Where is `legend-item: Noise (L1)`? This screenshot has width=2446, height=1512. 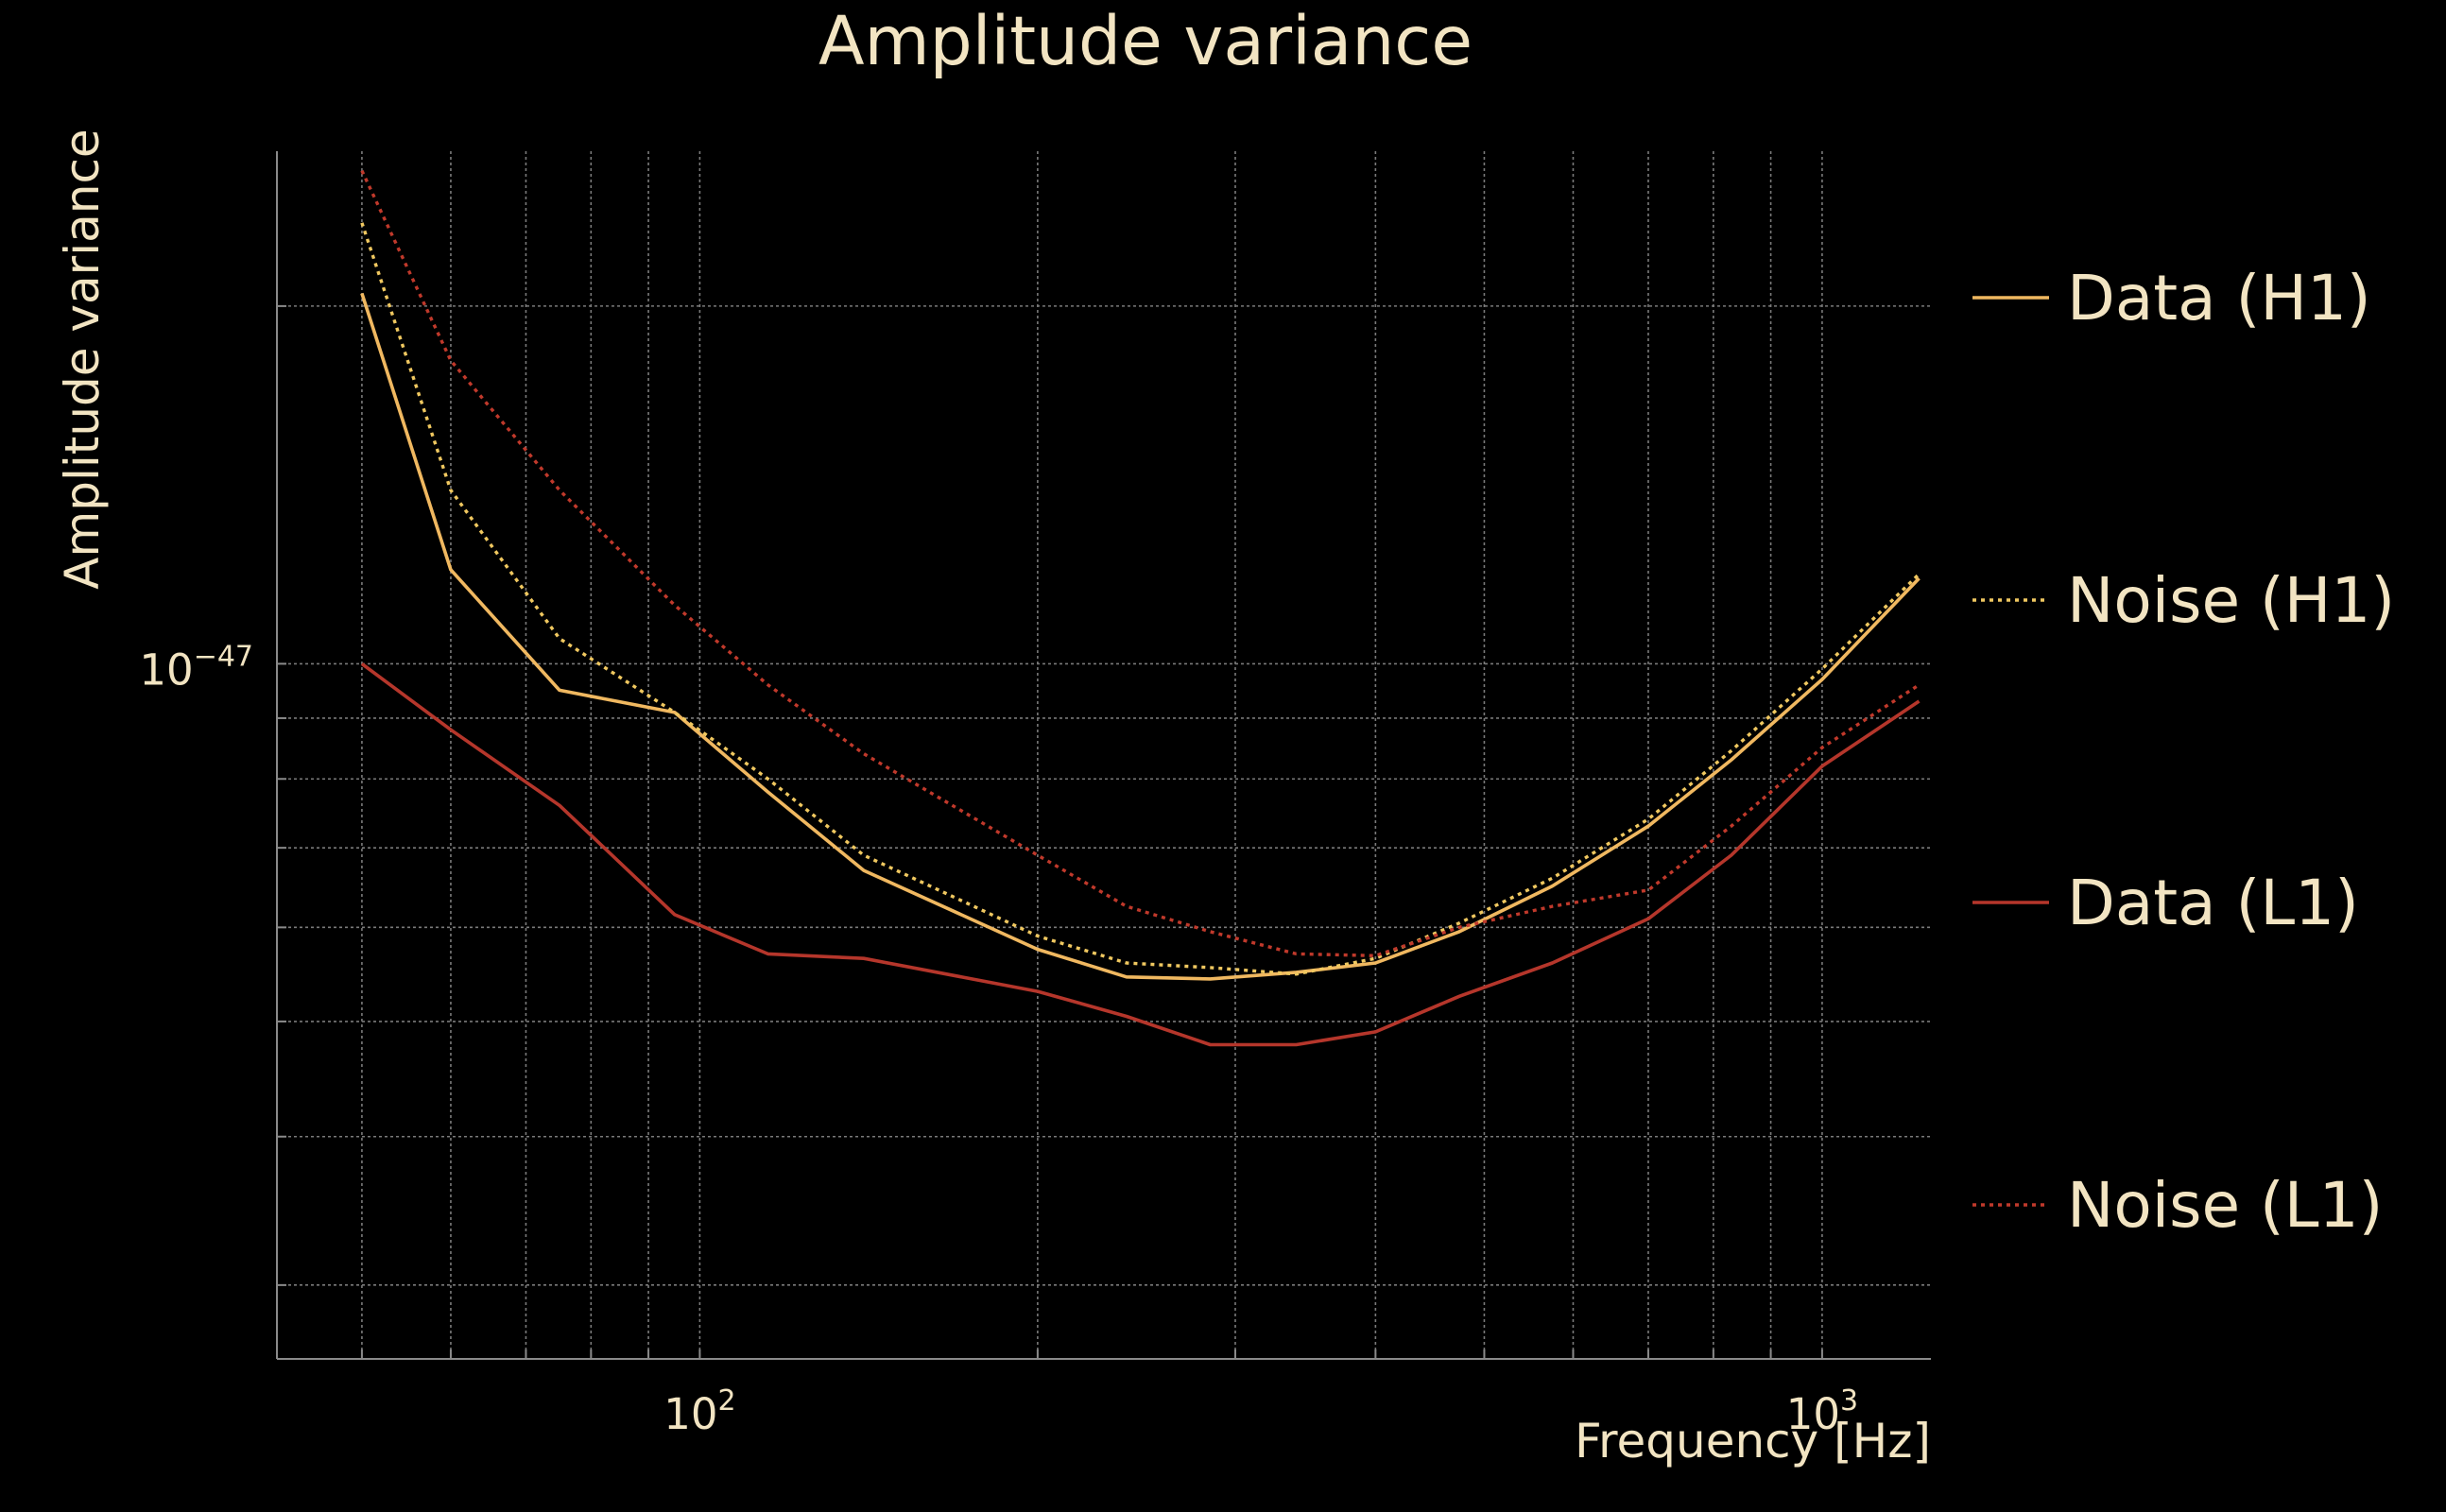
legend-item: Noise (L1) is located at coordinates (2177, 1205).